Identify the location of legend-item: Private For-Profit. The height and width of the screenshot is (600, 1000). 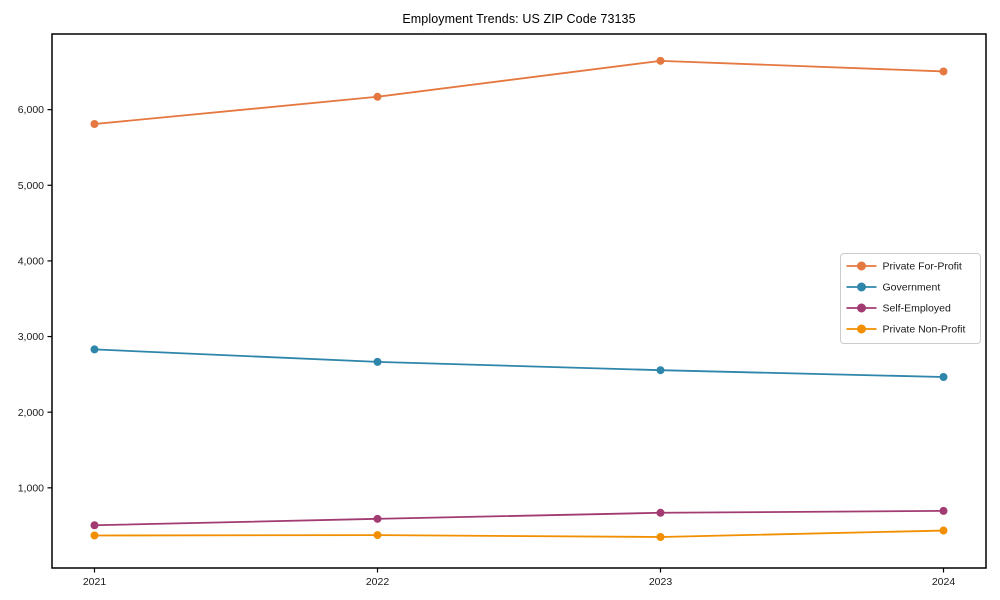
(904, 267).